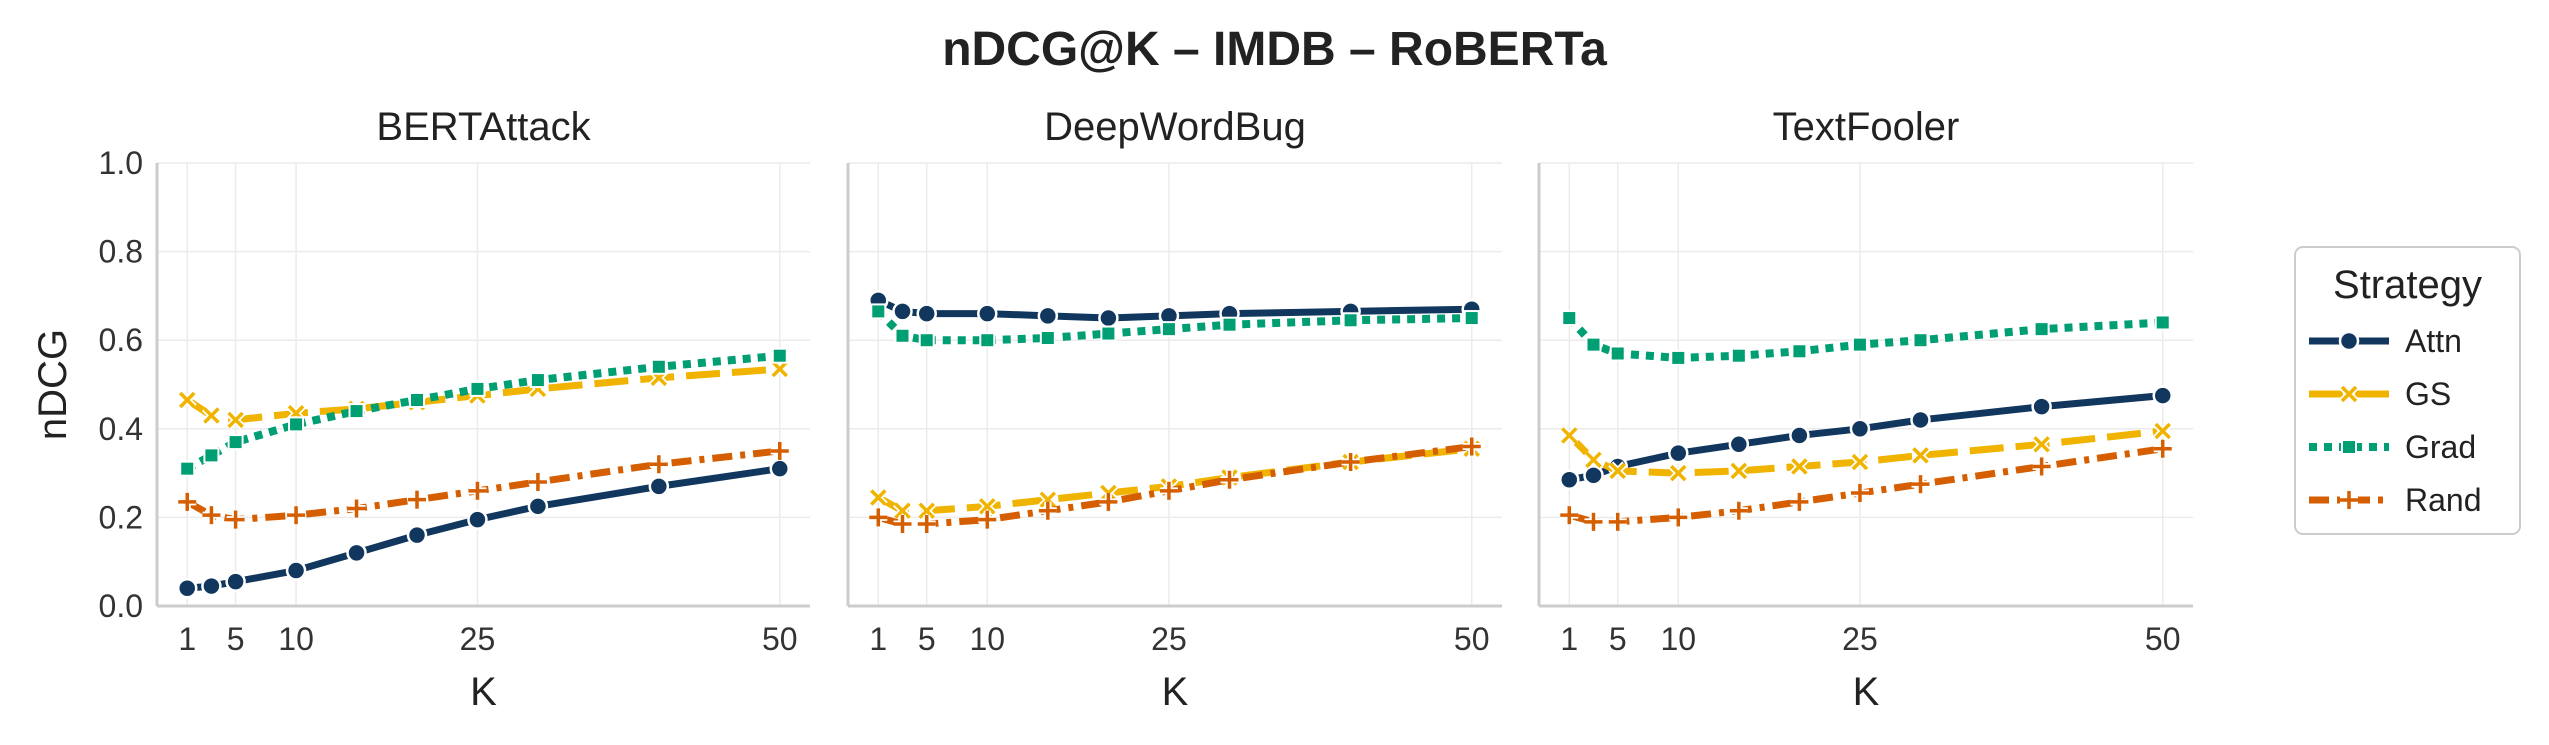 Image resolution: width=2549 pixels, height=745 pixels. Describe the element at coordinates (2407, 285) in the screenshot. I see `legend-title: Strategy` at that location.